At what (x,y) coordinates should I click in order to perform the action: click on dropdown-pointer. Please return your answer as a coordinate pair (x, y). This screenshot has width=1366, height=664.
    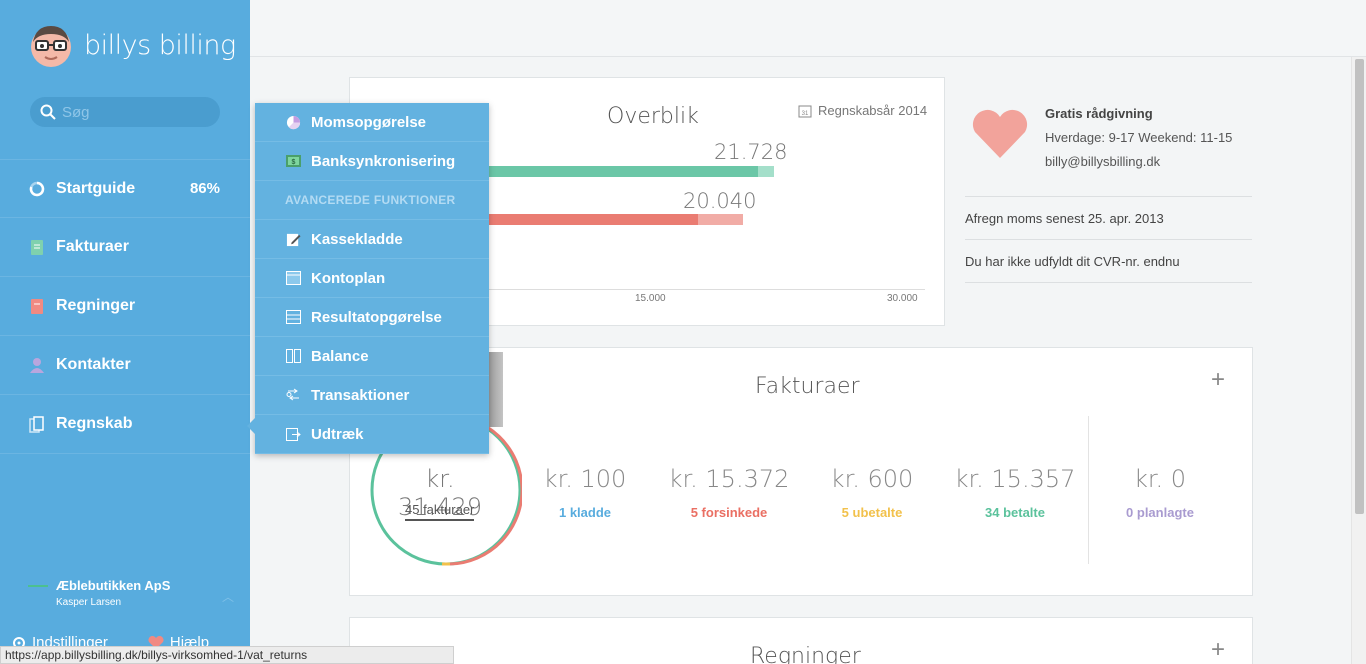
    Looking at the image, I should click on (251, 426).